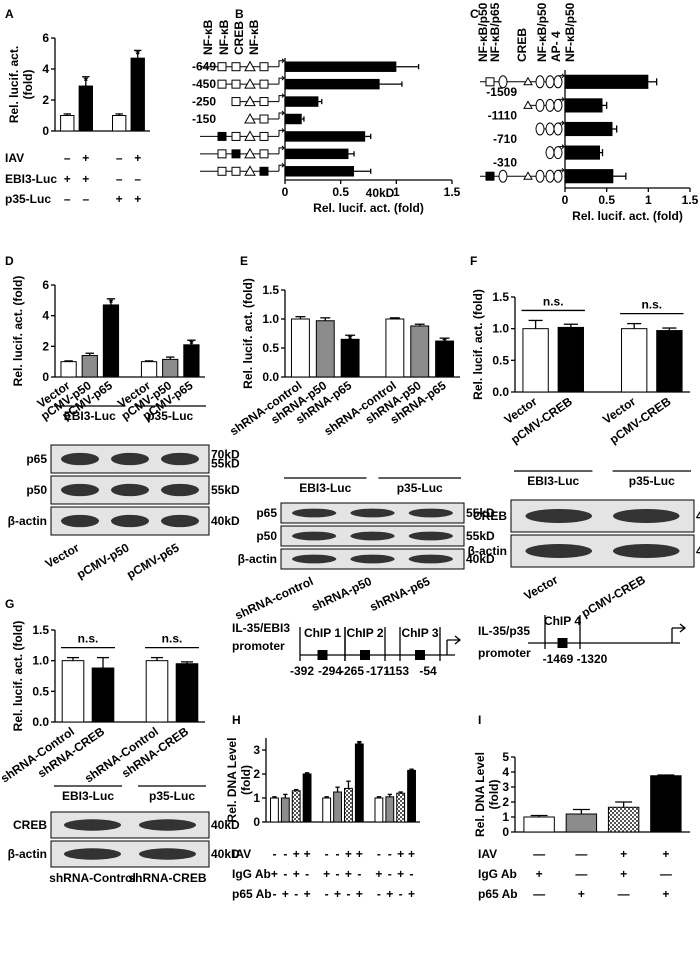 The image size is (700, 972). I want to click on group-label: p35-Luc, so click(170, 416).